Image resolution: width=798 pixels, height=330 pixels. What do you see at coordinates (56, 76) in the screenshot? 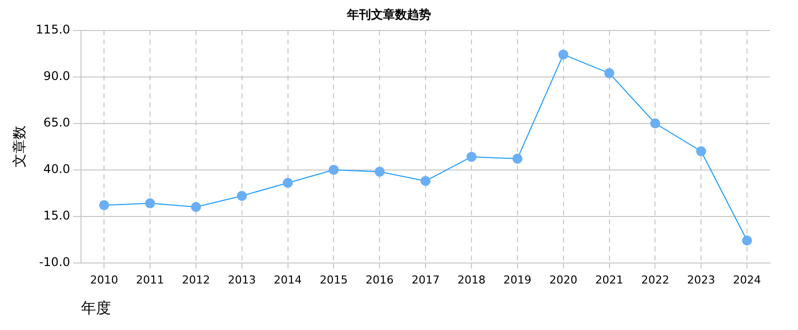
I see `y-tick-label: 90.0` at bounding box center [56, 76].